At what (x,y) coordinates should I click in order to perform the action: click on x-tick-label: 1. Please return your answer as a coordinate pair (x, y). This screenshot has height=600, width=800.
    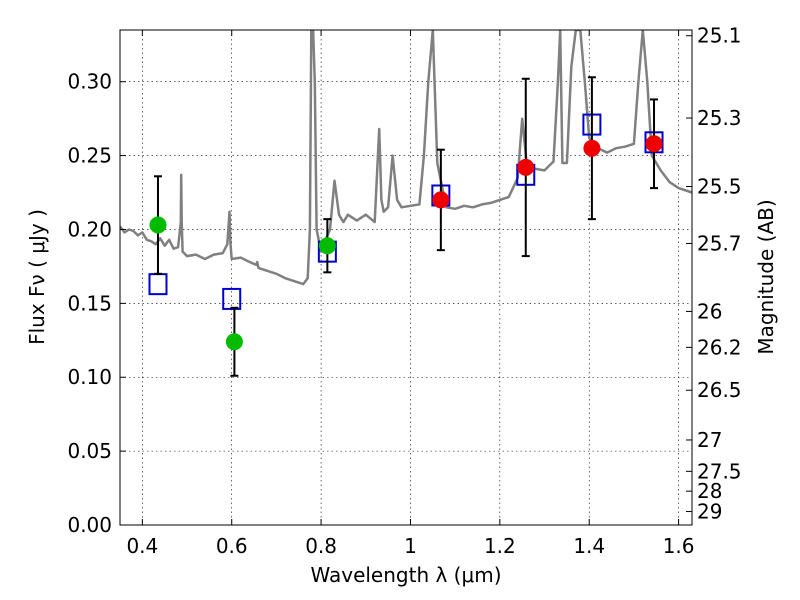
    Looking at the image, I should click on (410, 546).